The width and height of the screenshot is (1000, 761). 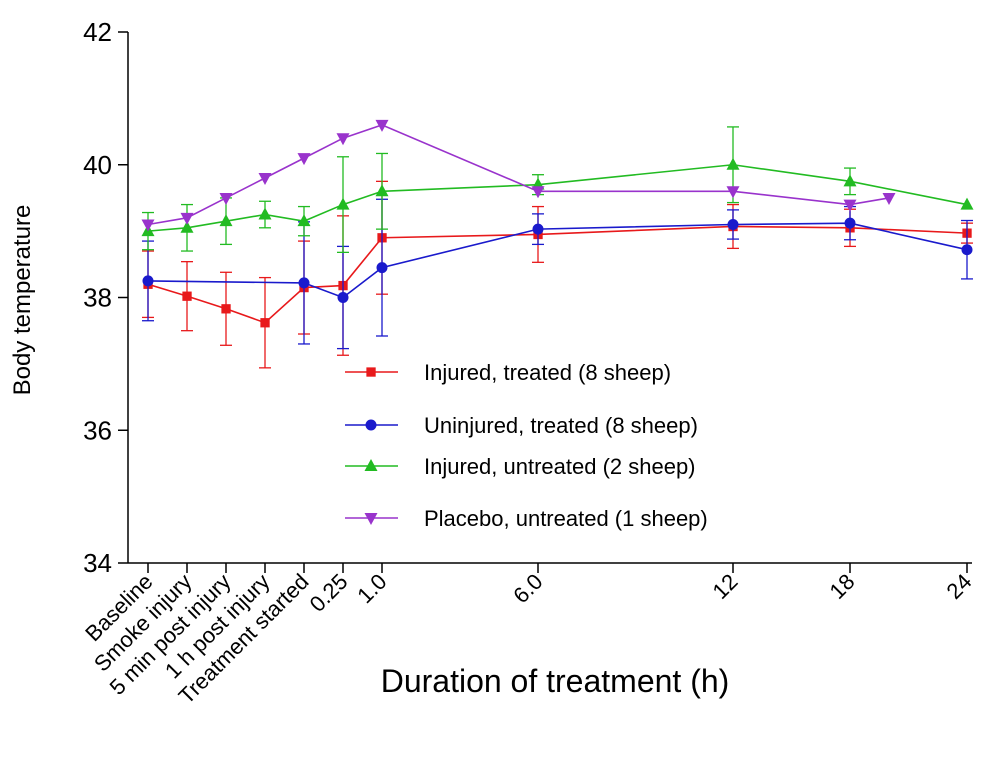 I want to click on y-tick-label: 42, so click(x=97, y=32).